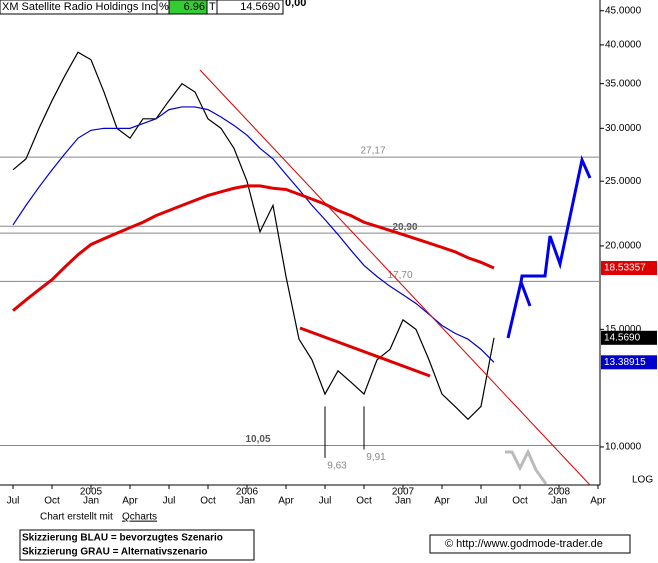  Describe the element at coordinates (625, 268) in the screenshot. I see `last-value-label: 18.53357` at that location.